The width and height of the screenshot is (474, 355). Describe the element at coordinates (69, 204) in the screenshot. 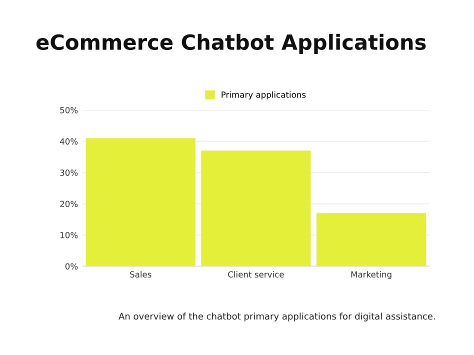

I see `y-tick-label: 20%` at that location.